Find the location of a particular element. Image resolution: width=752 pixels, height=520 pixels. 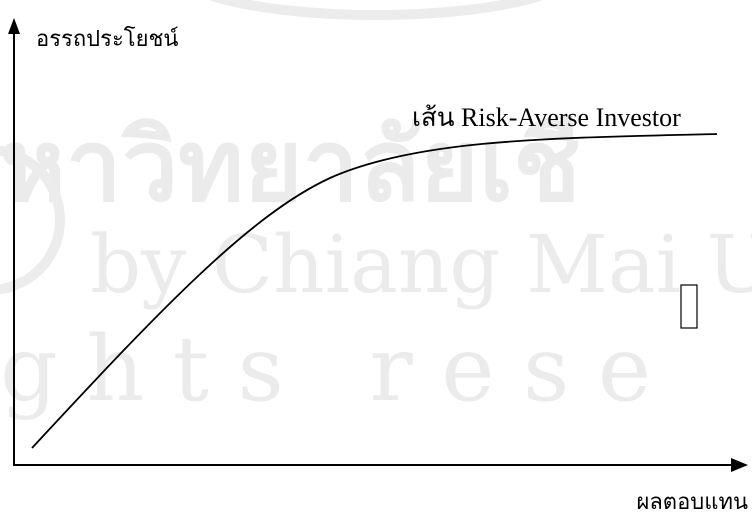

y-axis-arrow-icon is located at coordinates (14, 26).